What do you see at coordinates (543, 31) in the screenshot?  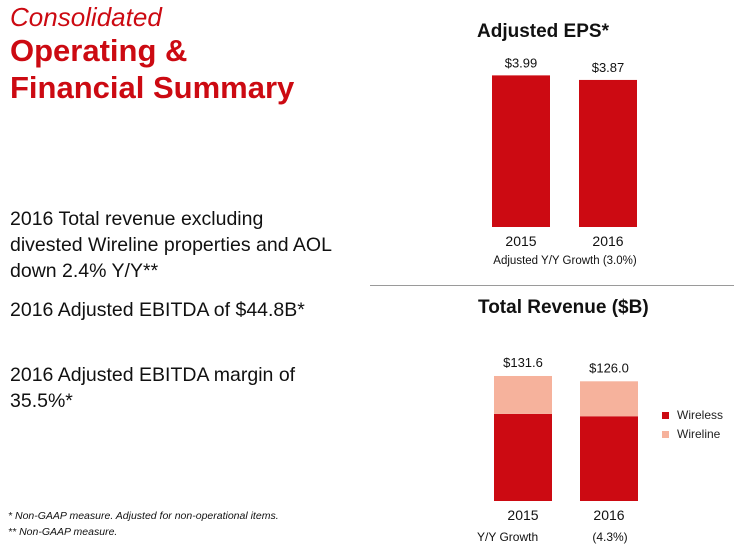 I see `eps-chart-title: Adjusted EPS*` at bounding box center [543, 31].